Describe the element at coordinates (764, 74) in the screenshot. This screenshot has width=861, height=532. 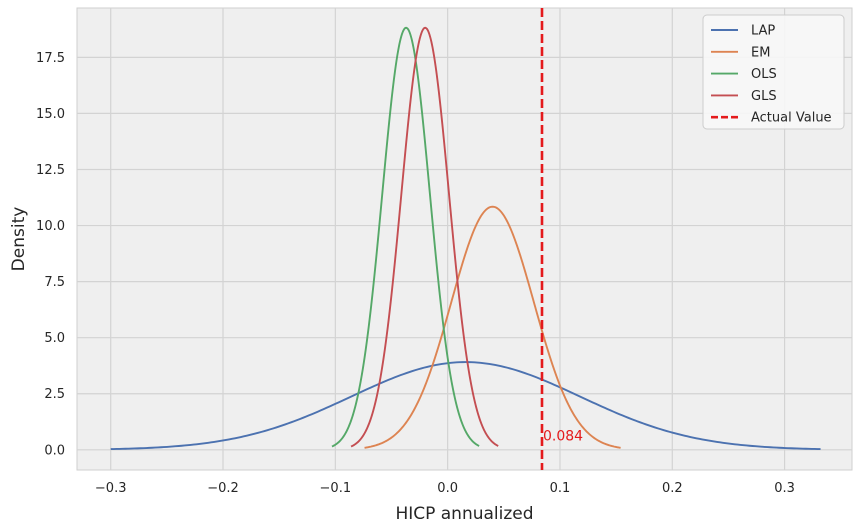
I see `legend-label: OLS` at that location.